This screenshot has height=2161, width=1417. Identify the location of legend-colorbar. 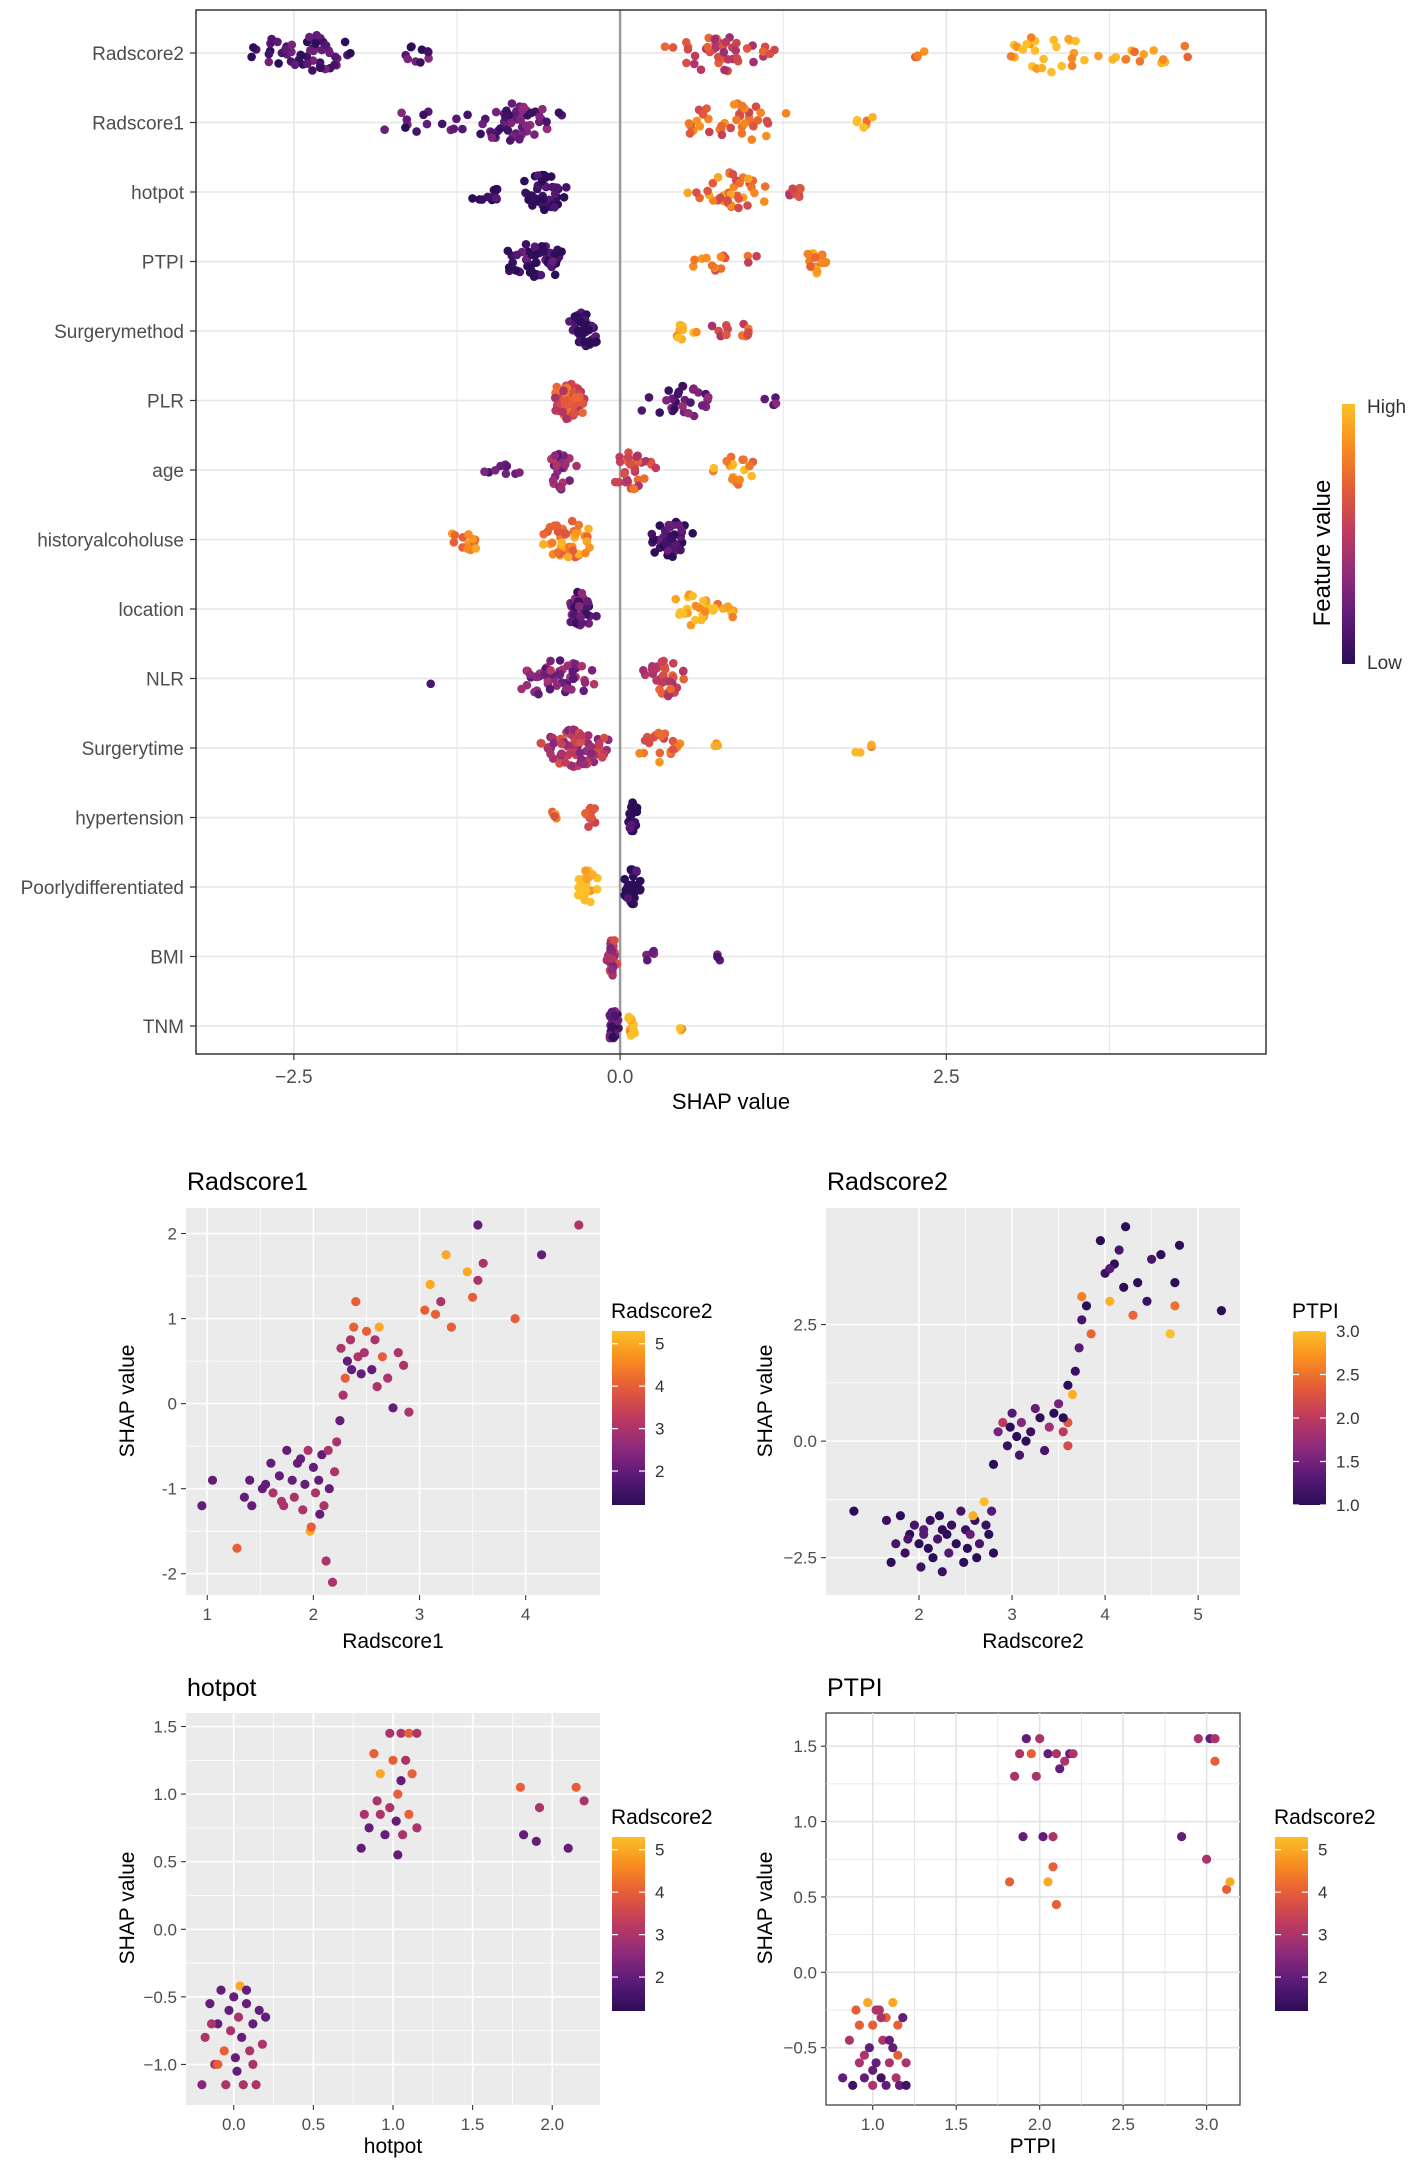
(1291, 1924).